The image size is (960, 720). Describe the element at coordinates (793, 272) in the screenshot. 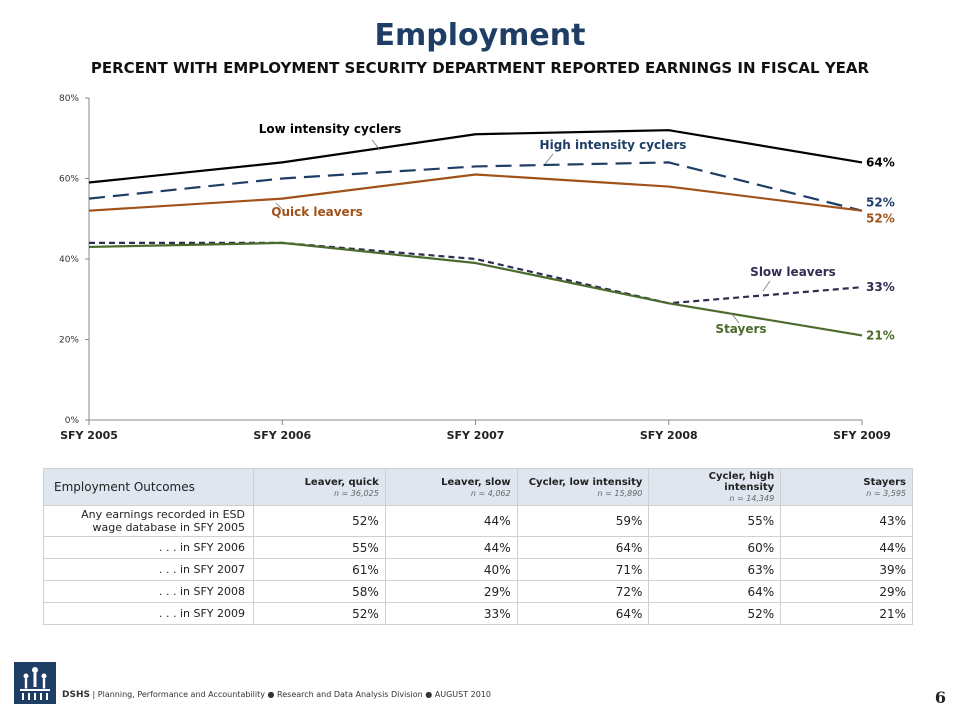

I see `series-label: Slow leavers` at that location.